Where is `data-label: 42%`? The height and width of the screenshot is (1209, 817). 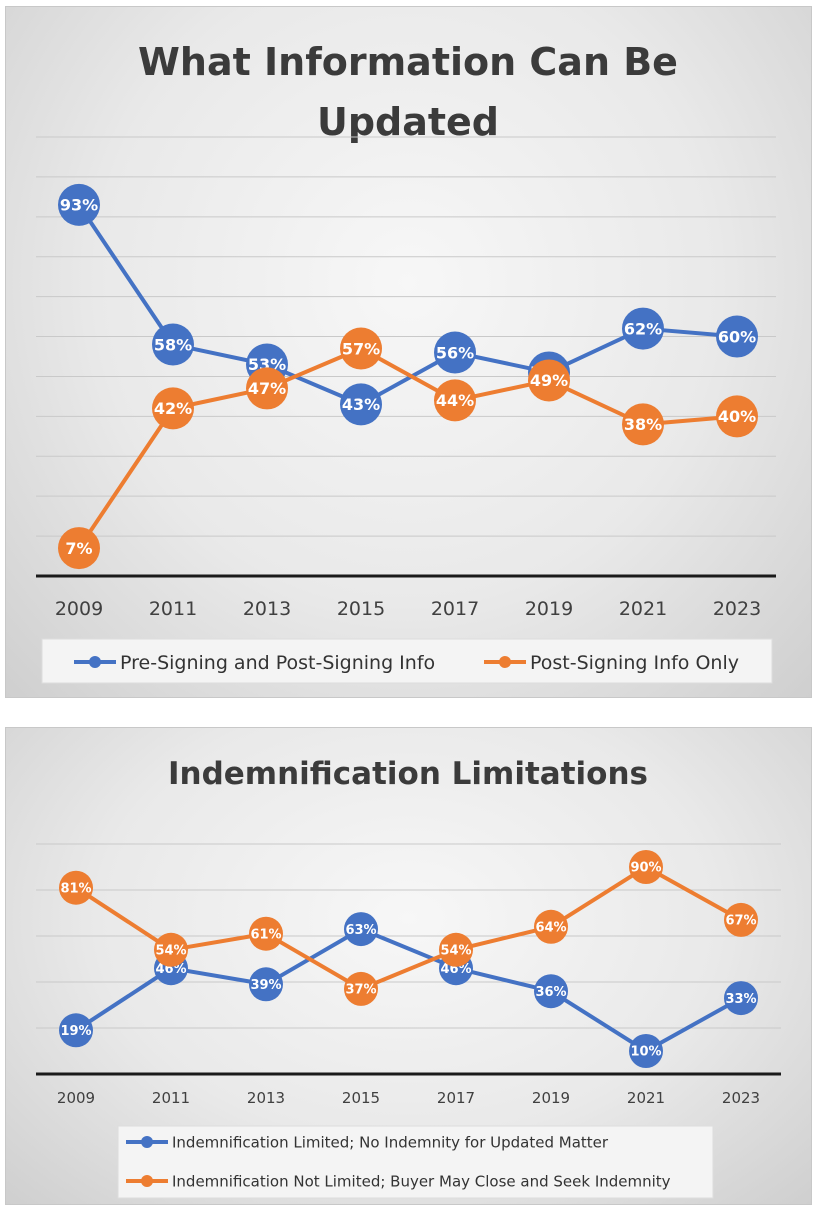
data-label: 42% is located at coordinates (173, 408).